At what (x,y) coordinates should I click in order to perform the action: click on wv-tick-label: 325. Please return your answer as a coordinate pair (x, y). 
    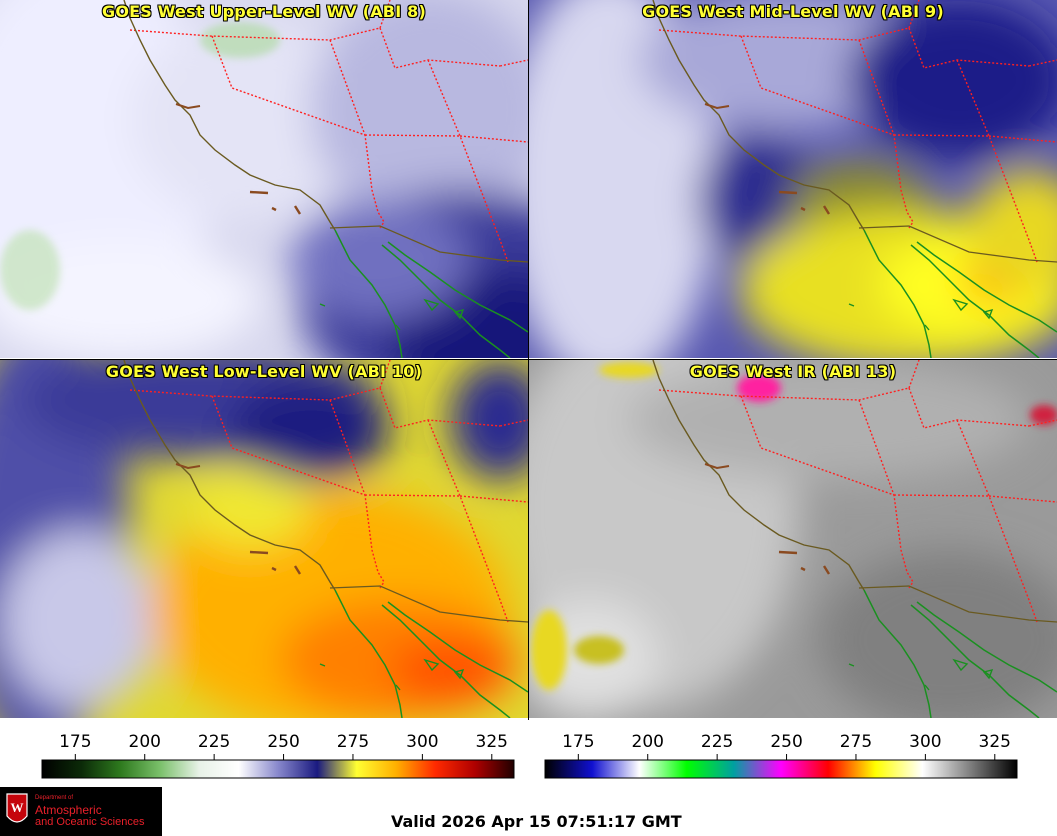
    Looking at the image, I should click on (492, 742).